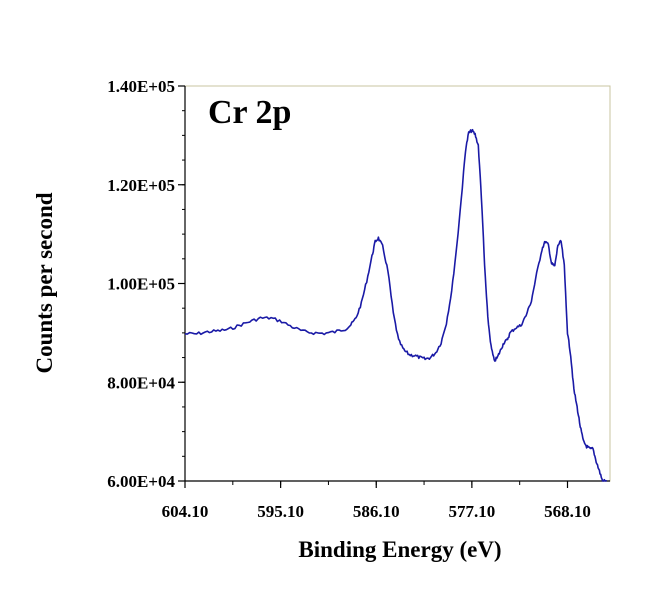  Describe the element at coordinates (376, 511) in the screenshot. I see `x-tick-label: 586.10` at that location.